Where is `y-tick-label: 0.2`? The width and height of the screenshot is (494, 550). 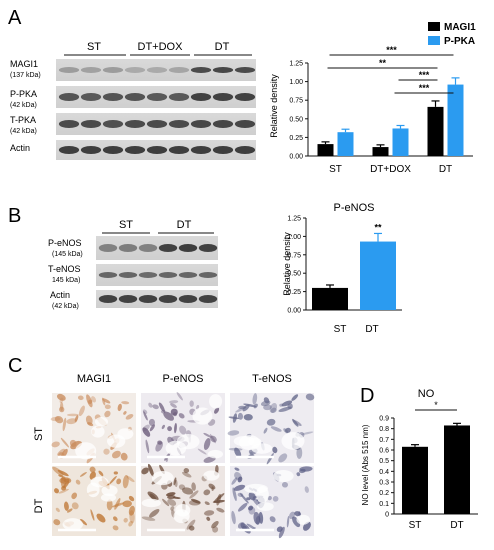 y-tick-label: 0.2 is located at coordinates (384, 493).